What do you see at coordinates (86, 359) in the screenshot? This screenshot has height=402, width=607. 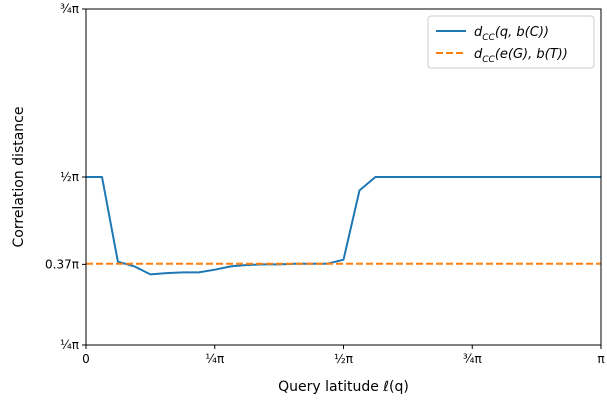 I see `x-tick-label: 0` at bounding box center [86, 359].